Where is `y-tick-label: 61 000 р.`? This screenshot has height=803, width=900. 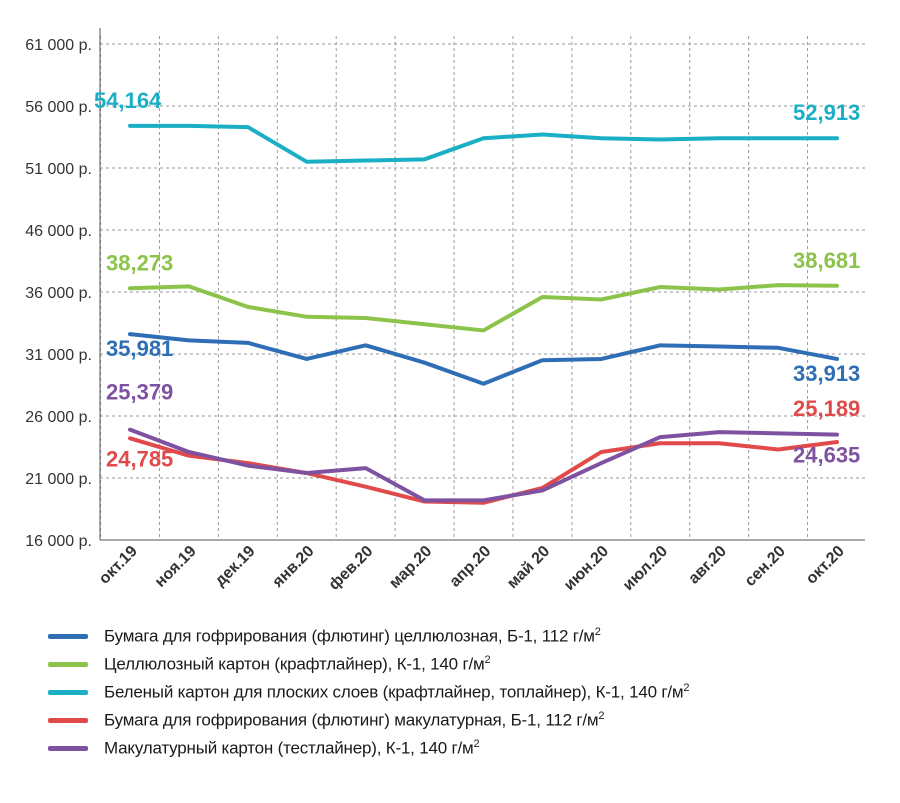 y-tick-label: 61 000 р. is located at coordinates (58, 45).